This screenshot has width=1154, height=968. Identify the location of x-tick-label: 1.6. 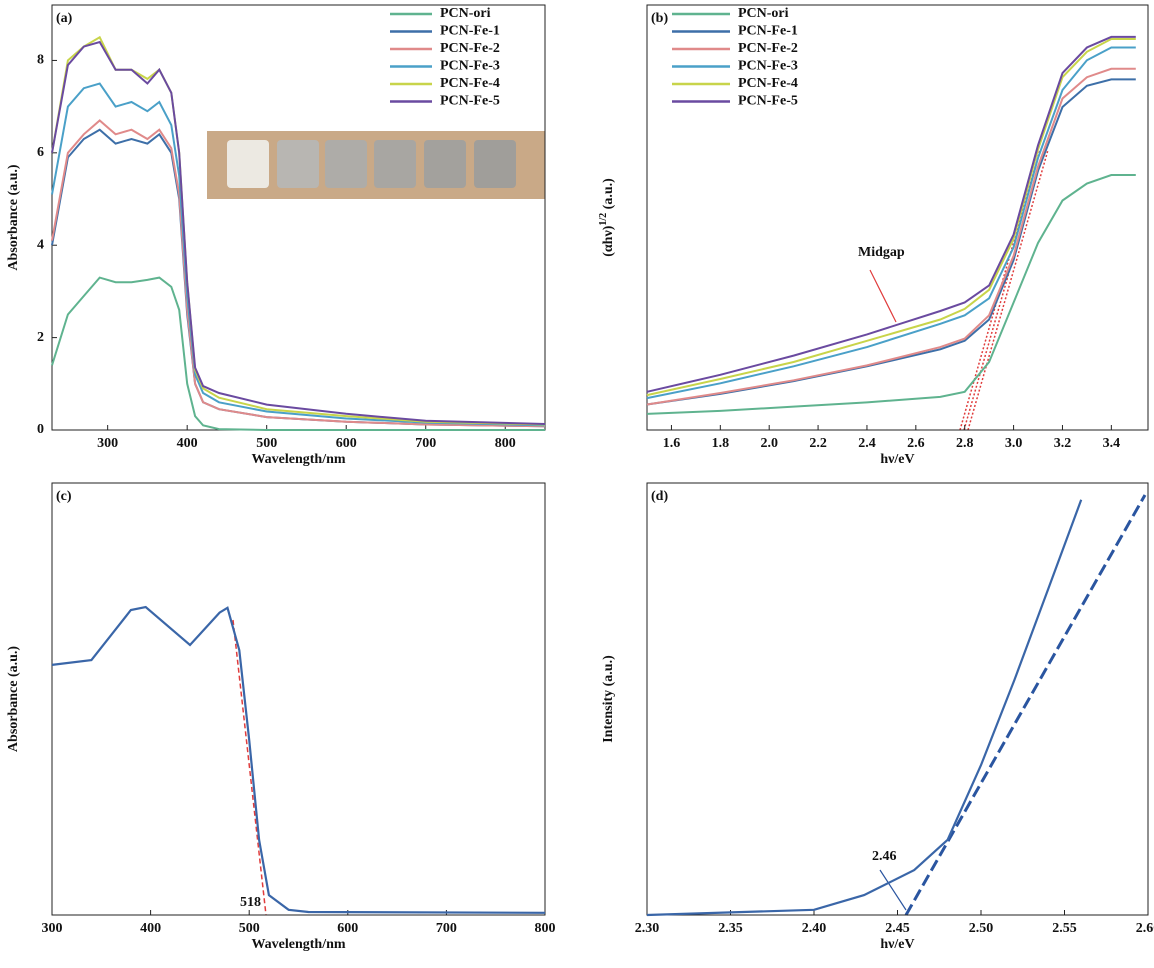
(672, 443).